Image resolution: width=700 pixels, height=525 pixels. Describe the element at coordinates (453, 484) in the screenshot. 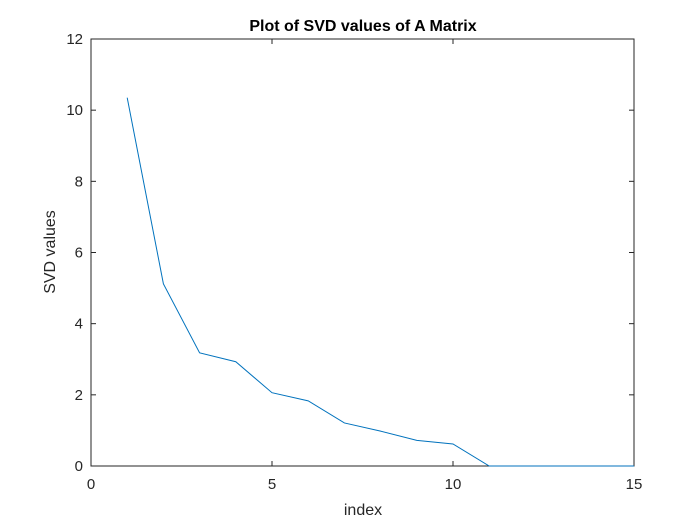

I see `x-tick-label: 10` at that location.